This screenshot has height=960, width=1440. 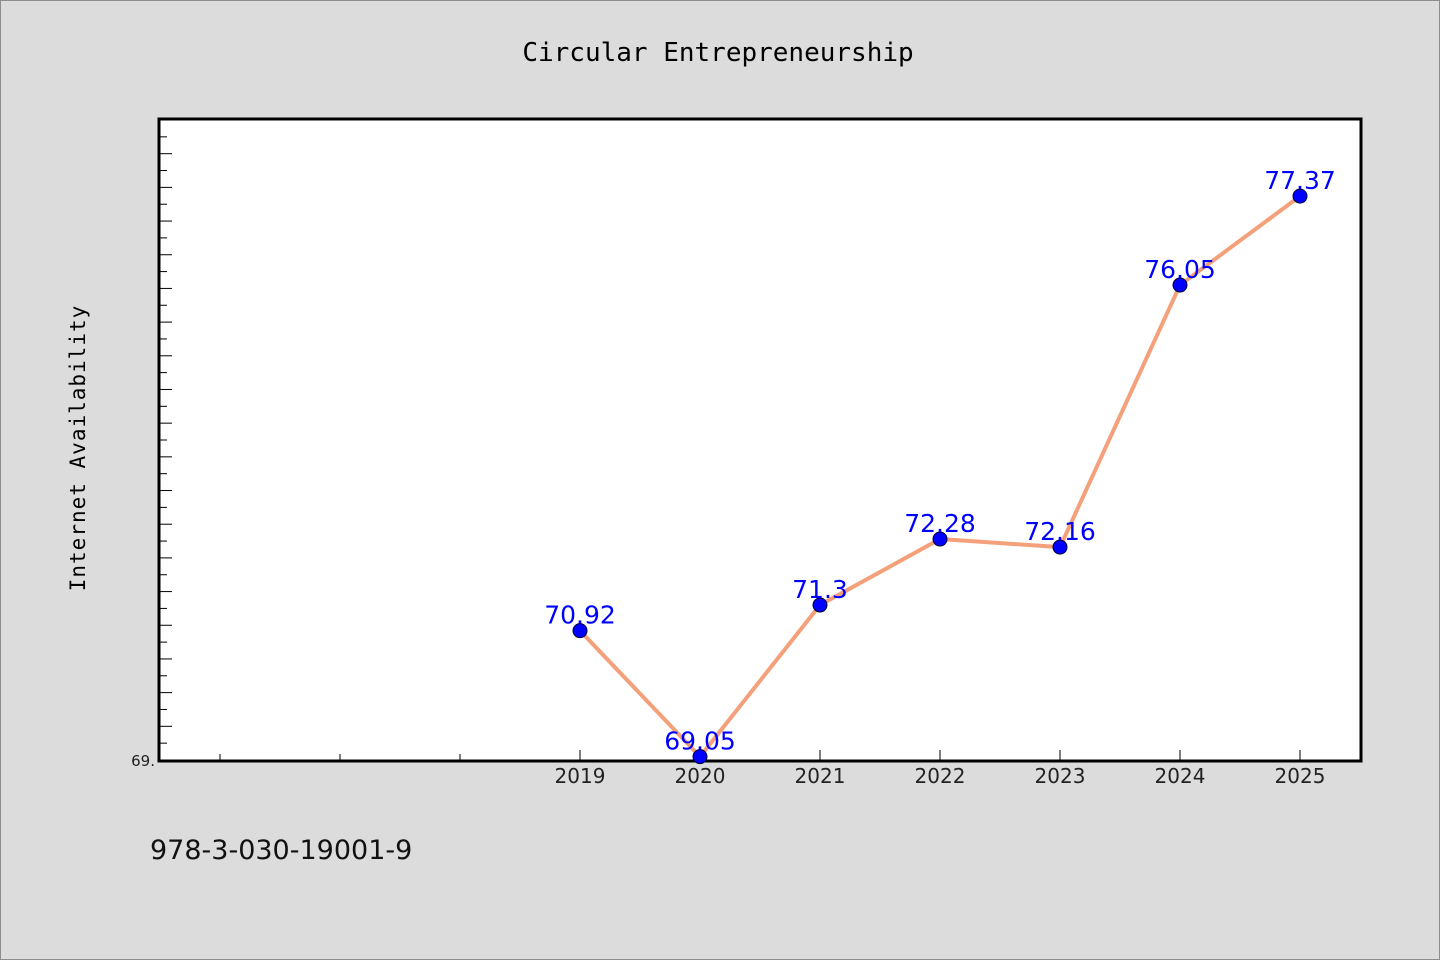 I want to click on data-label: 70.92, so click(x=580, y=615).